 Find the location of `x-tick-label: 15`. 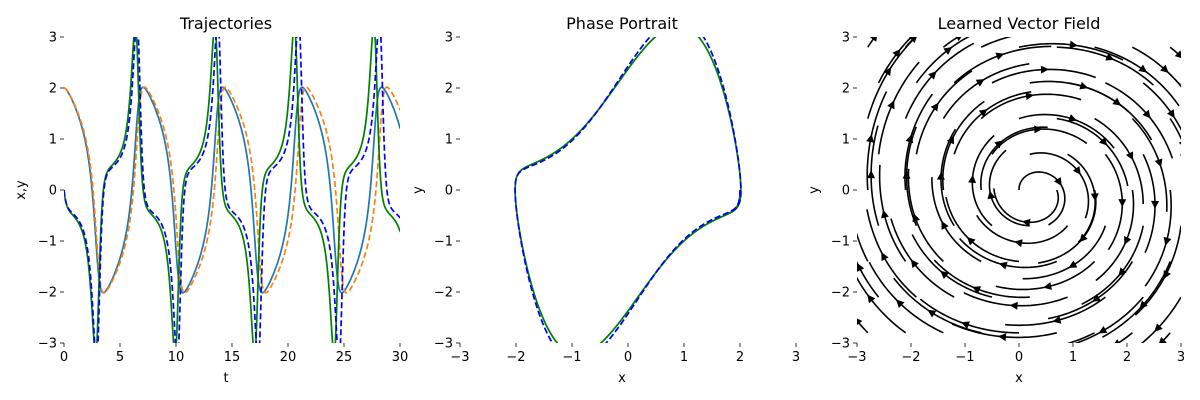

x-tick-label: 15 is located at coordinates (232, 357).